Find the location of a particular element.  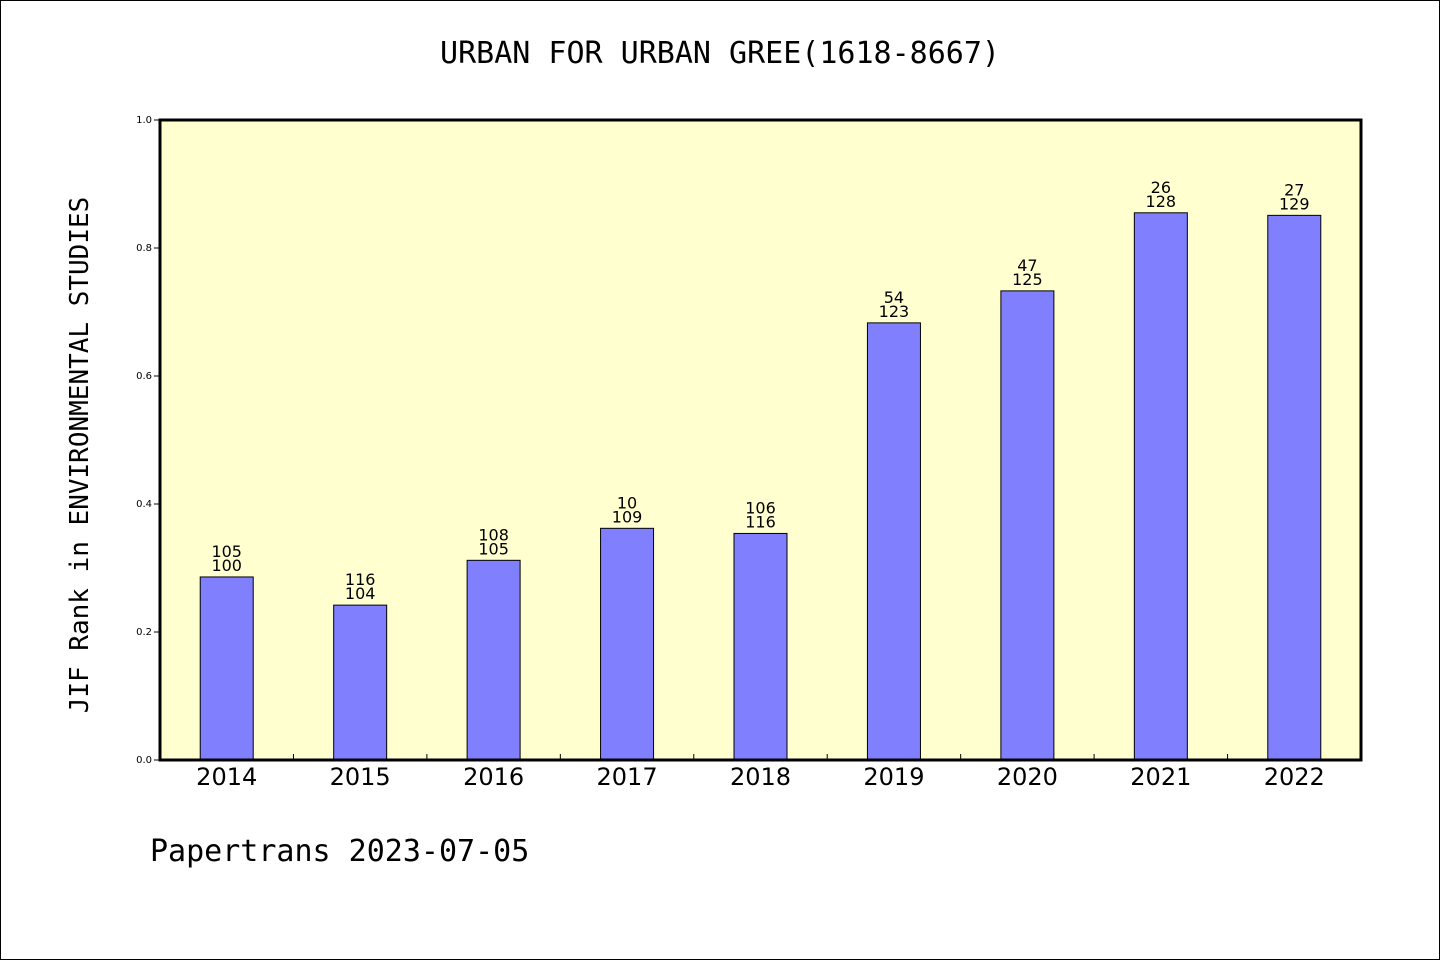

bar-rank-label: 116 is located at coordinates (360, 579).